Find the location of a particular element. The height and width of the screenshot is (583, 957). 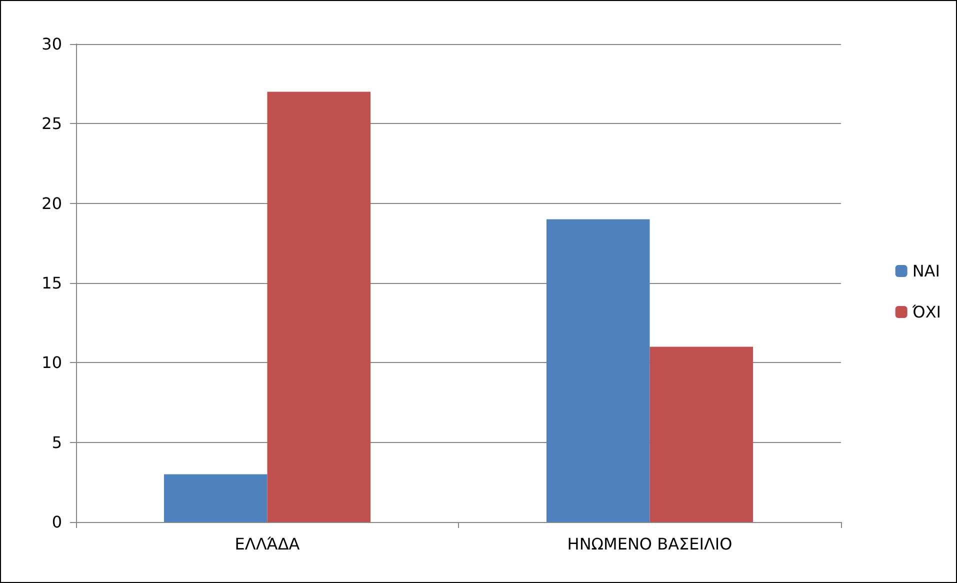

x-tick-label: ΕΛΛΆΔΑ is located at coordinates (267, 544).